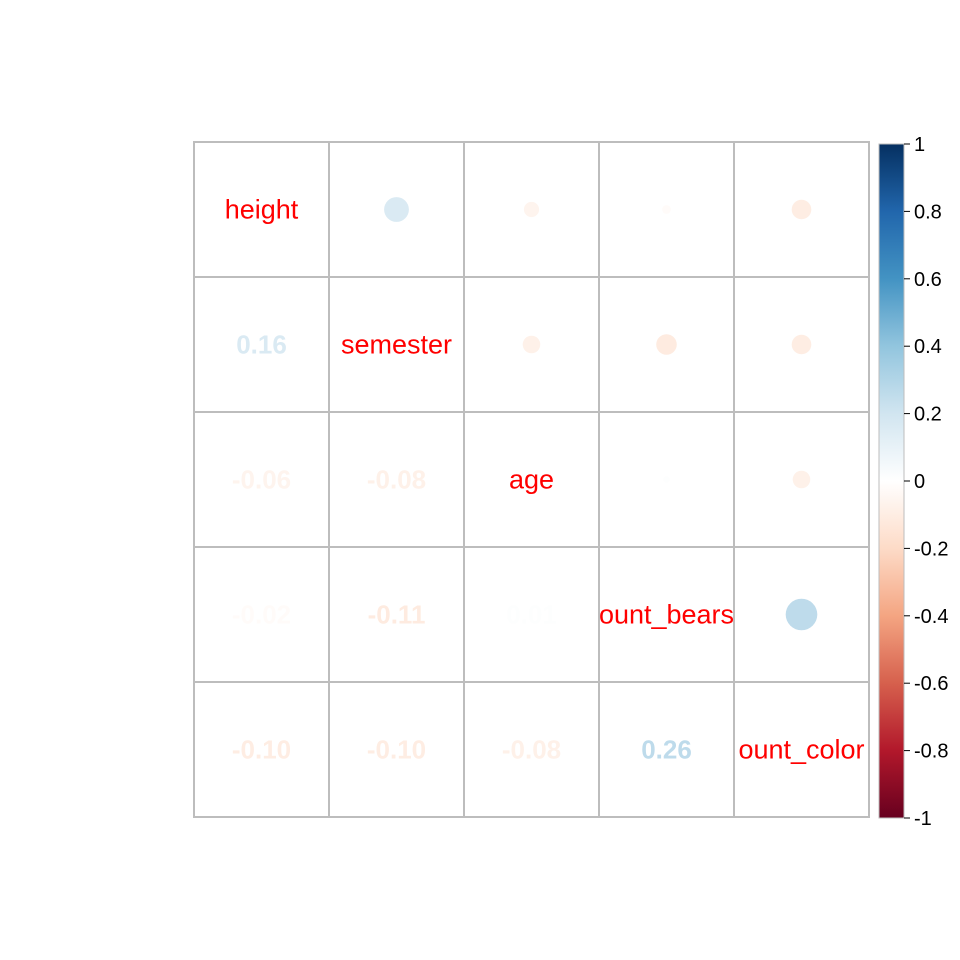 The image size is (960, 960). I want to click on colorbar-tick-label: 0.2, so click(928, 415).